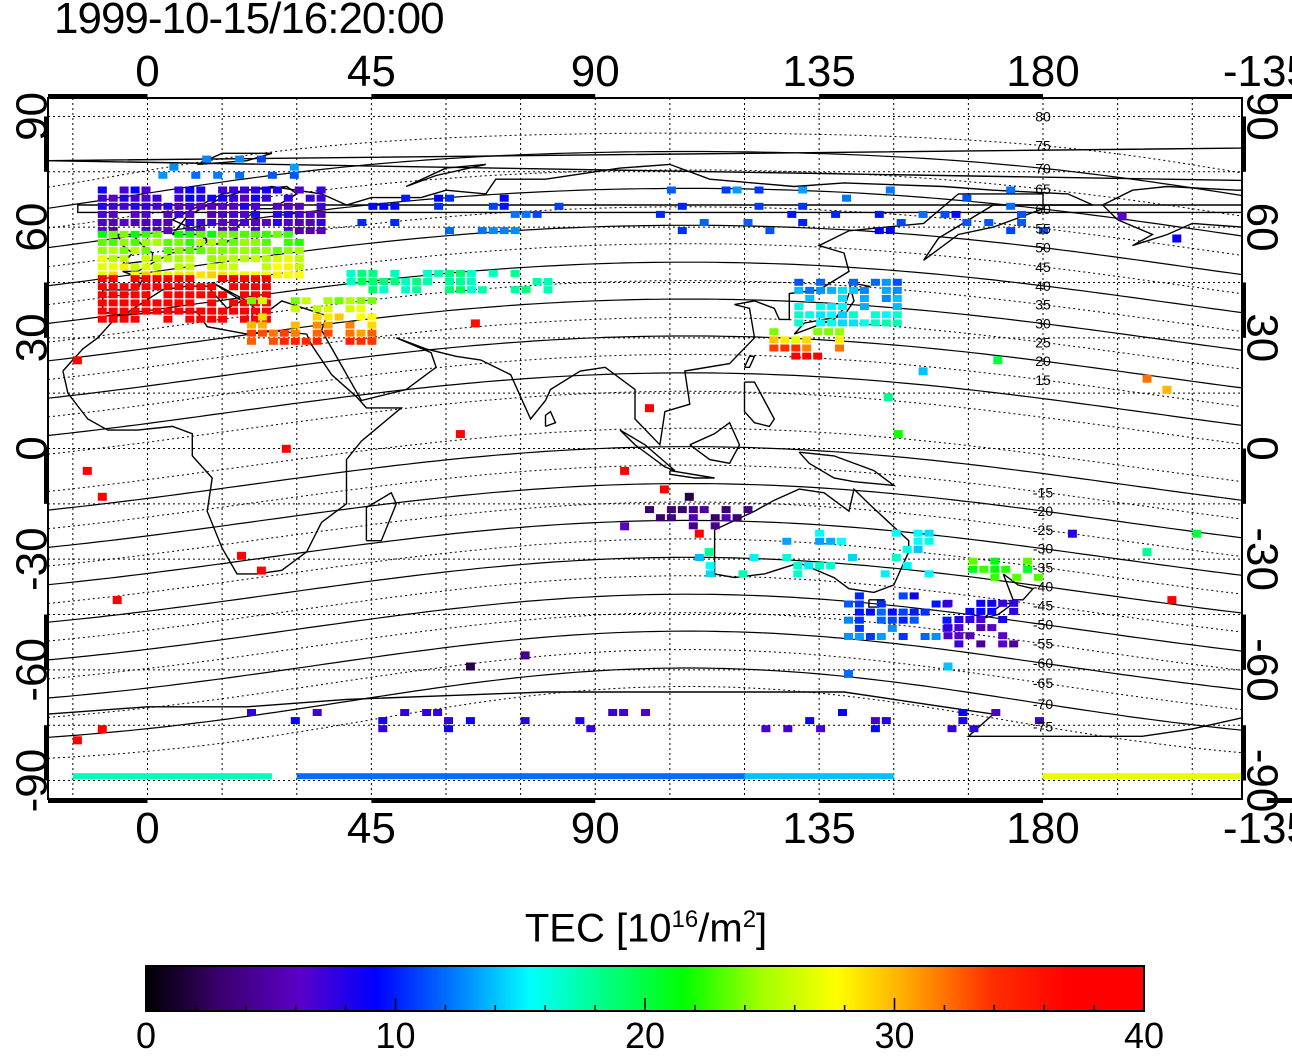 This screenshot has height=1057, width=1292. Describe the element at coordinates (46, 642) in the screenshot. I see `frame-bar` at that location.